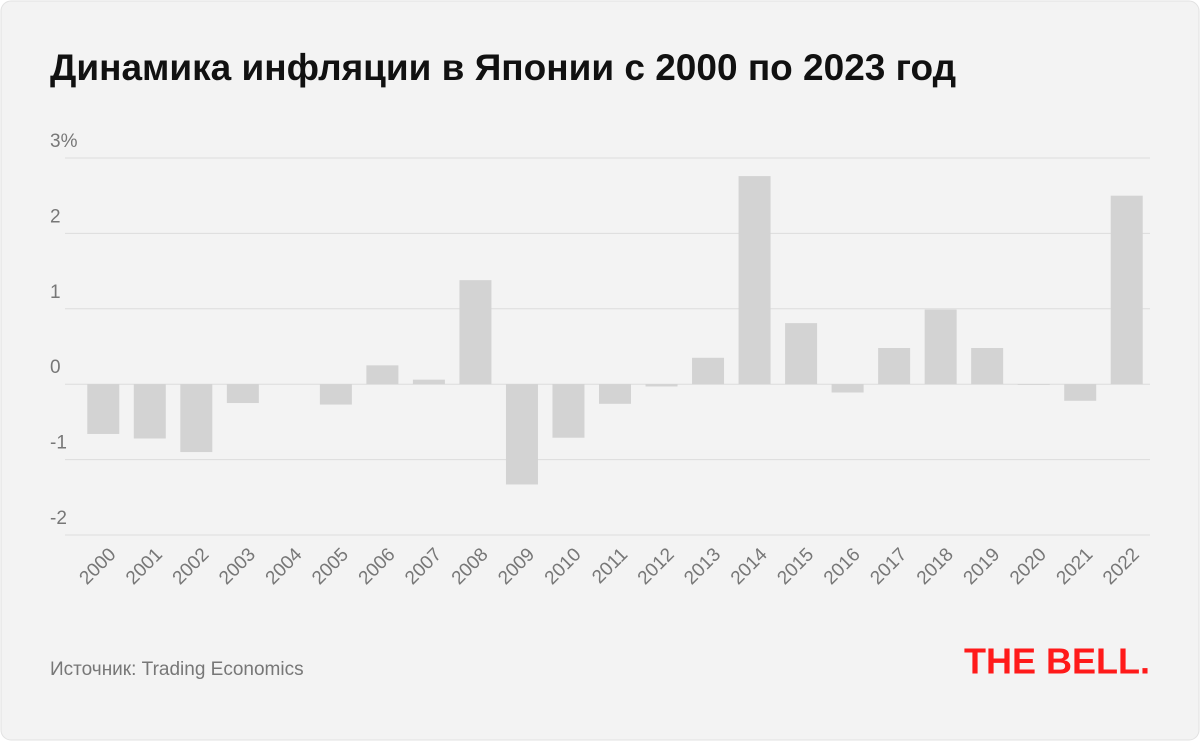 This screenshot has height=741, width=1200. What do you see at coordinates (58, 443) in the screenshot?
I see `y-tick-label: -1` at bounding box center [58, 443].